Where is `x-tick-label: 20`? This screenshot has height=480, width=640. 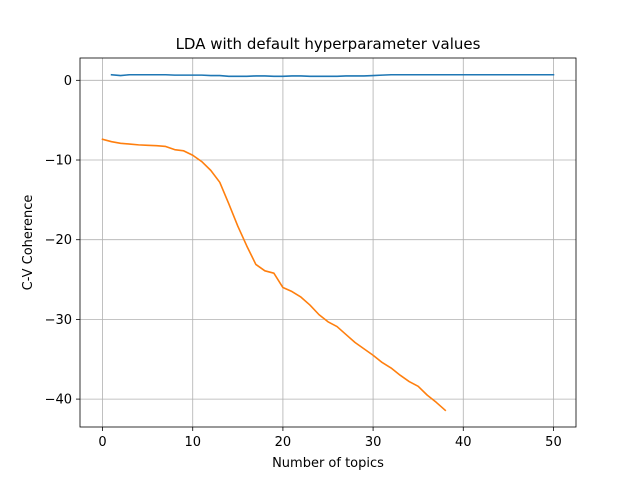 x-tick-label: 20 is located at coordinates (283, 442).